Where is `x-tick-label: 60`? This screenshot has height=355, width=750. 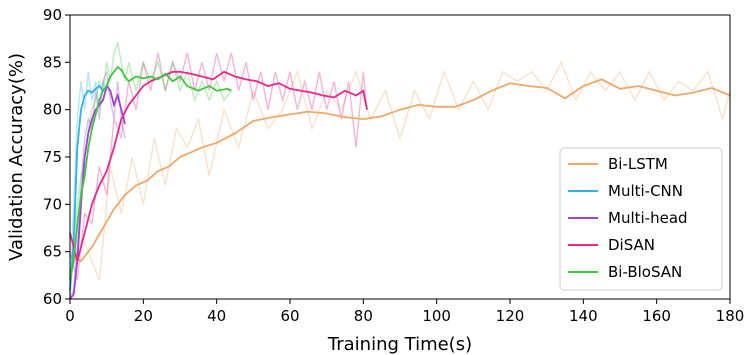
x-tick-label: 60 is located at coordinates (289, 316).